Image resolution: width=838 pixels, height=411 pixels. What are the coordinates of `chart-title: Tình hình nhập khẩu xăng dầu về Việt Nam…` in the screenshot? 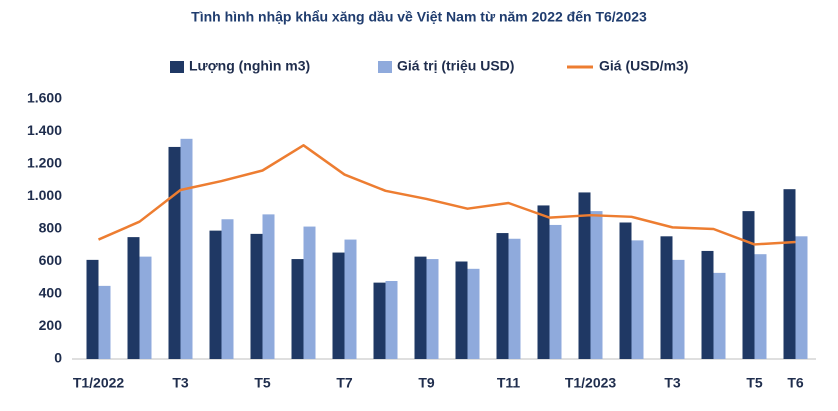 It's located at (419, 17).